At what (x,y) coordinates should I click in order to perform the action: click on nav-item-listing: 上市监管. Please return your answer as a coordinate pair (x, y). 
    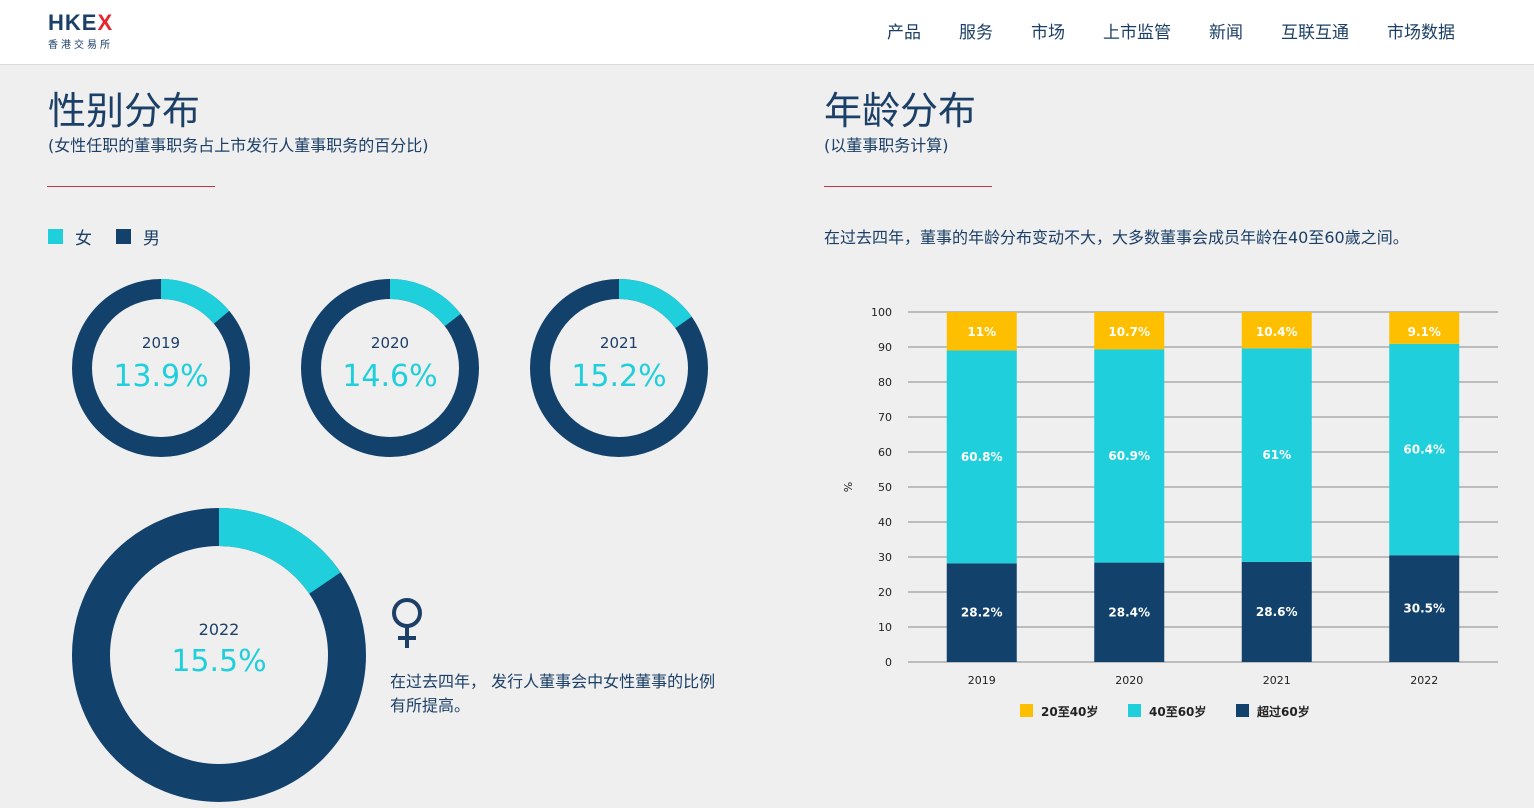
    Looking at the image, I should click on (1137, 33).